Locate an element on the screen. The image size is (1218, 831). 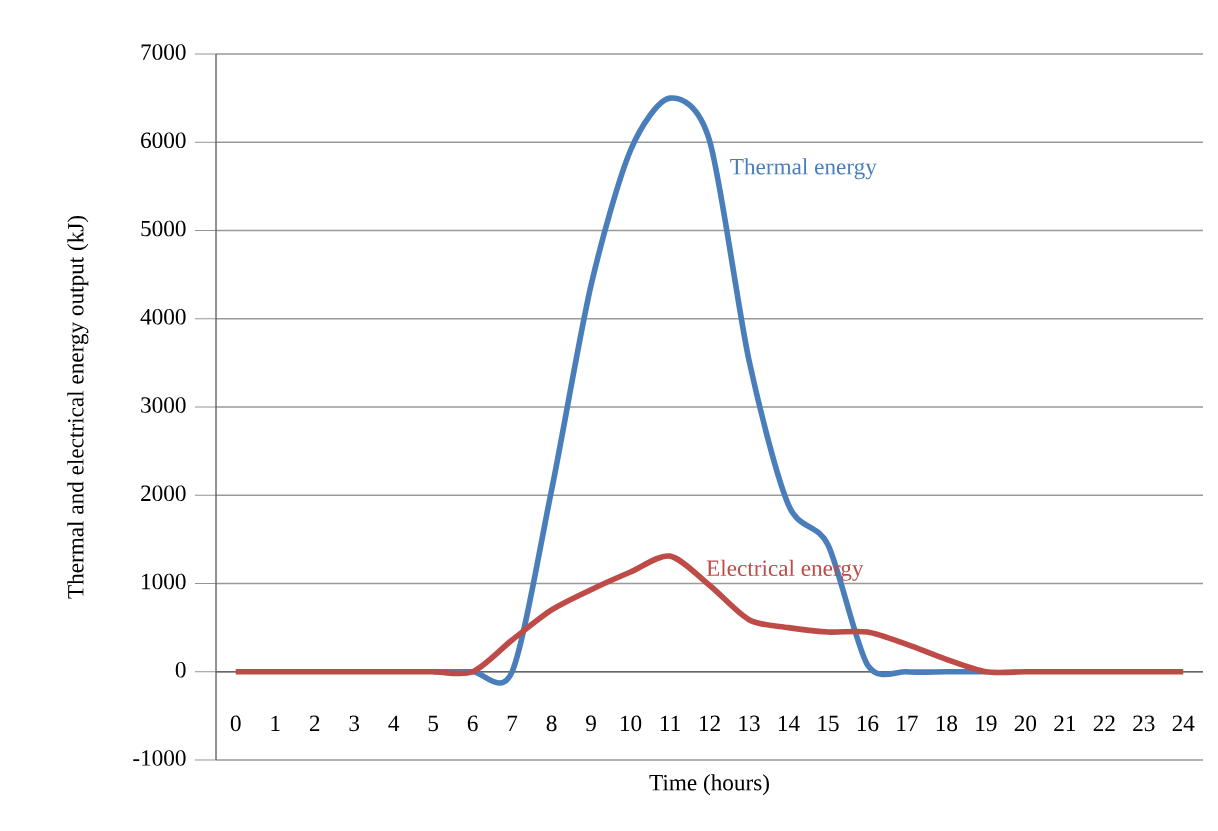
x-tick-label: 12 is located at coordinates (709, 723).